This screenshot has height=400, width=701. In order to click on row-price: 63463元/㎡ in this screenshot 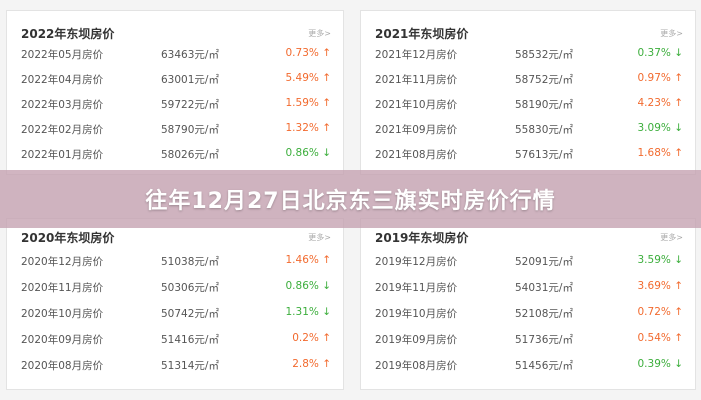, I will do `click(190, 55)`.